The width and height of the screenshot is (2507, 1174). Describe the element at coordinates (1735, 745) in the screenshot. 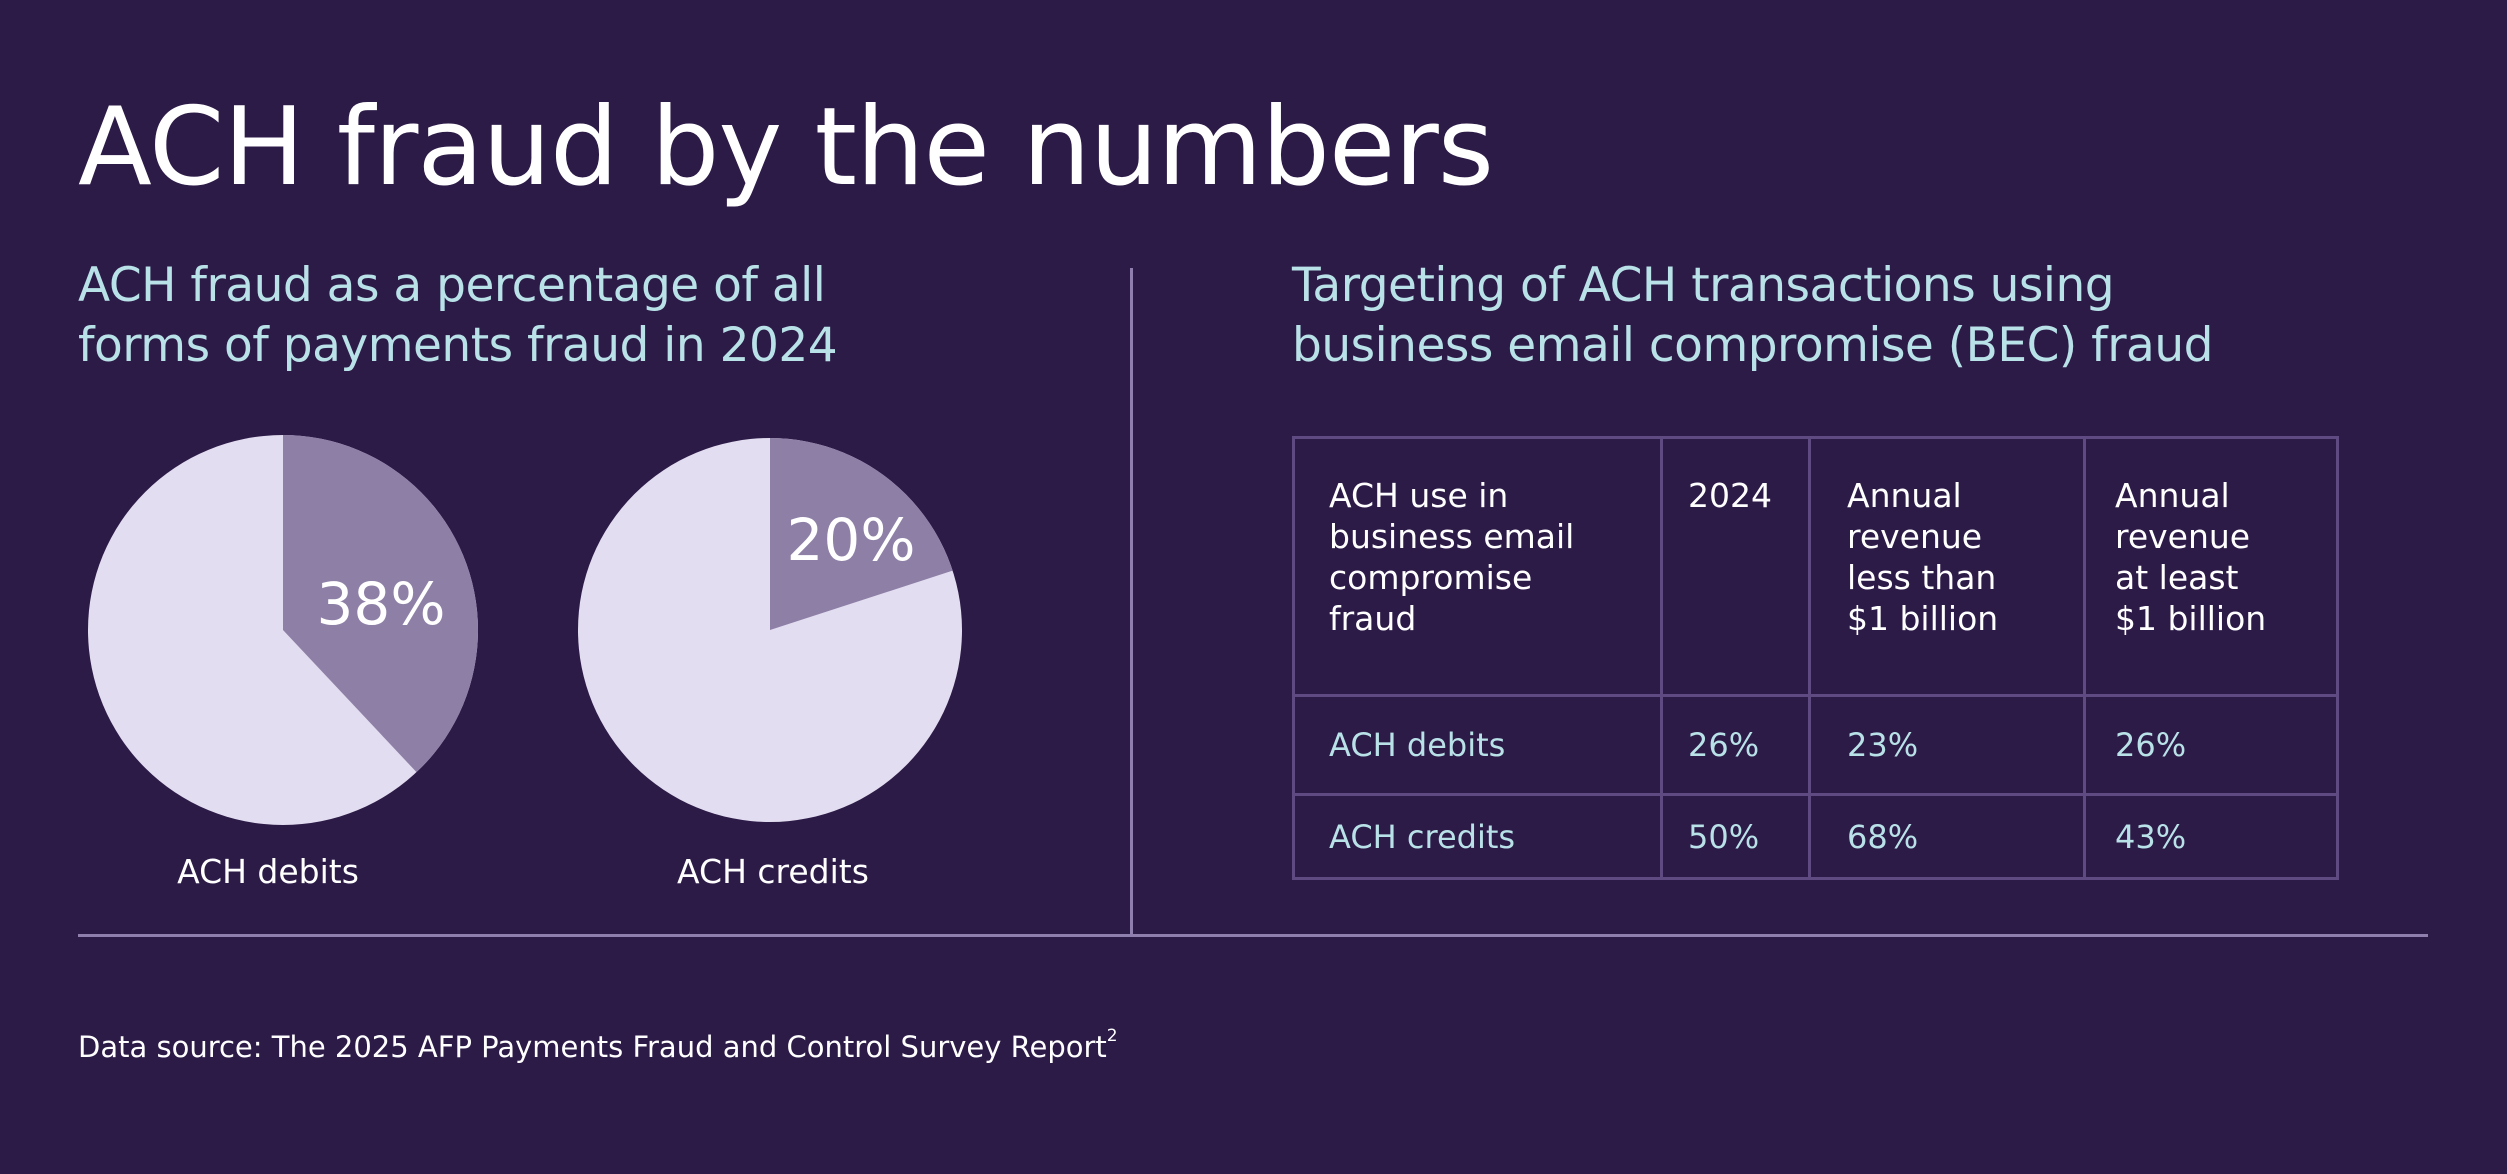

I see `cell-2024: 26%` at that location.